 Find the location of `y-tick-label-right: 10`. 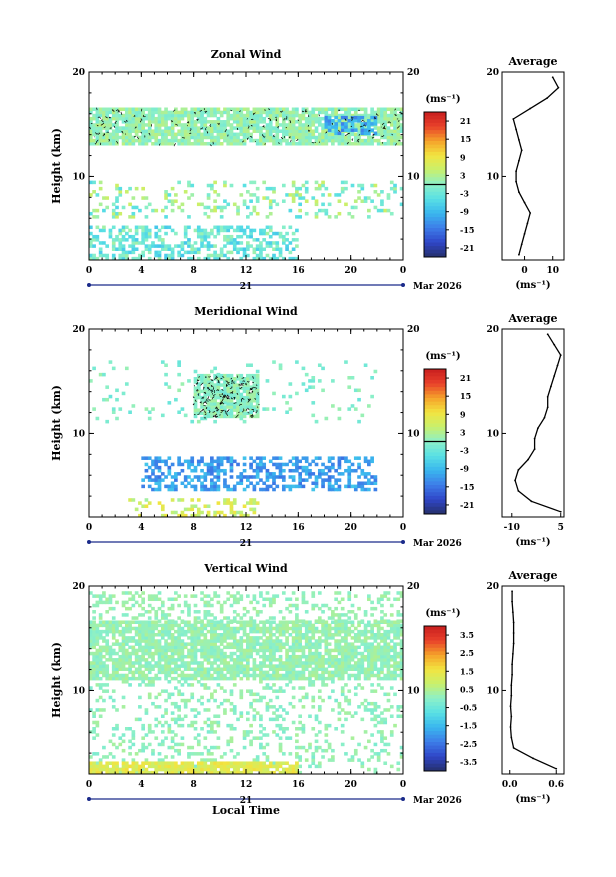

y-tick-label-right: 10 is located at coordinates (413, 434).